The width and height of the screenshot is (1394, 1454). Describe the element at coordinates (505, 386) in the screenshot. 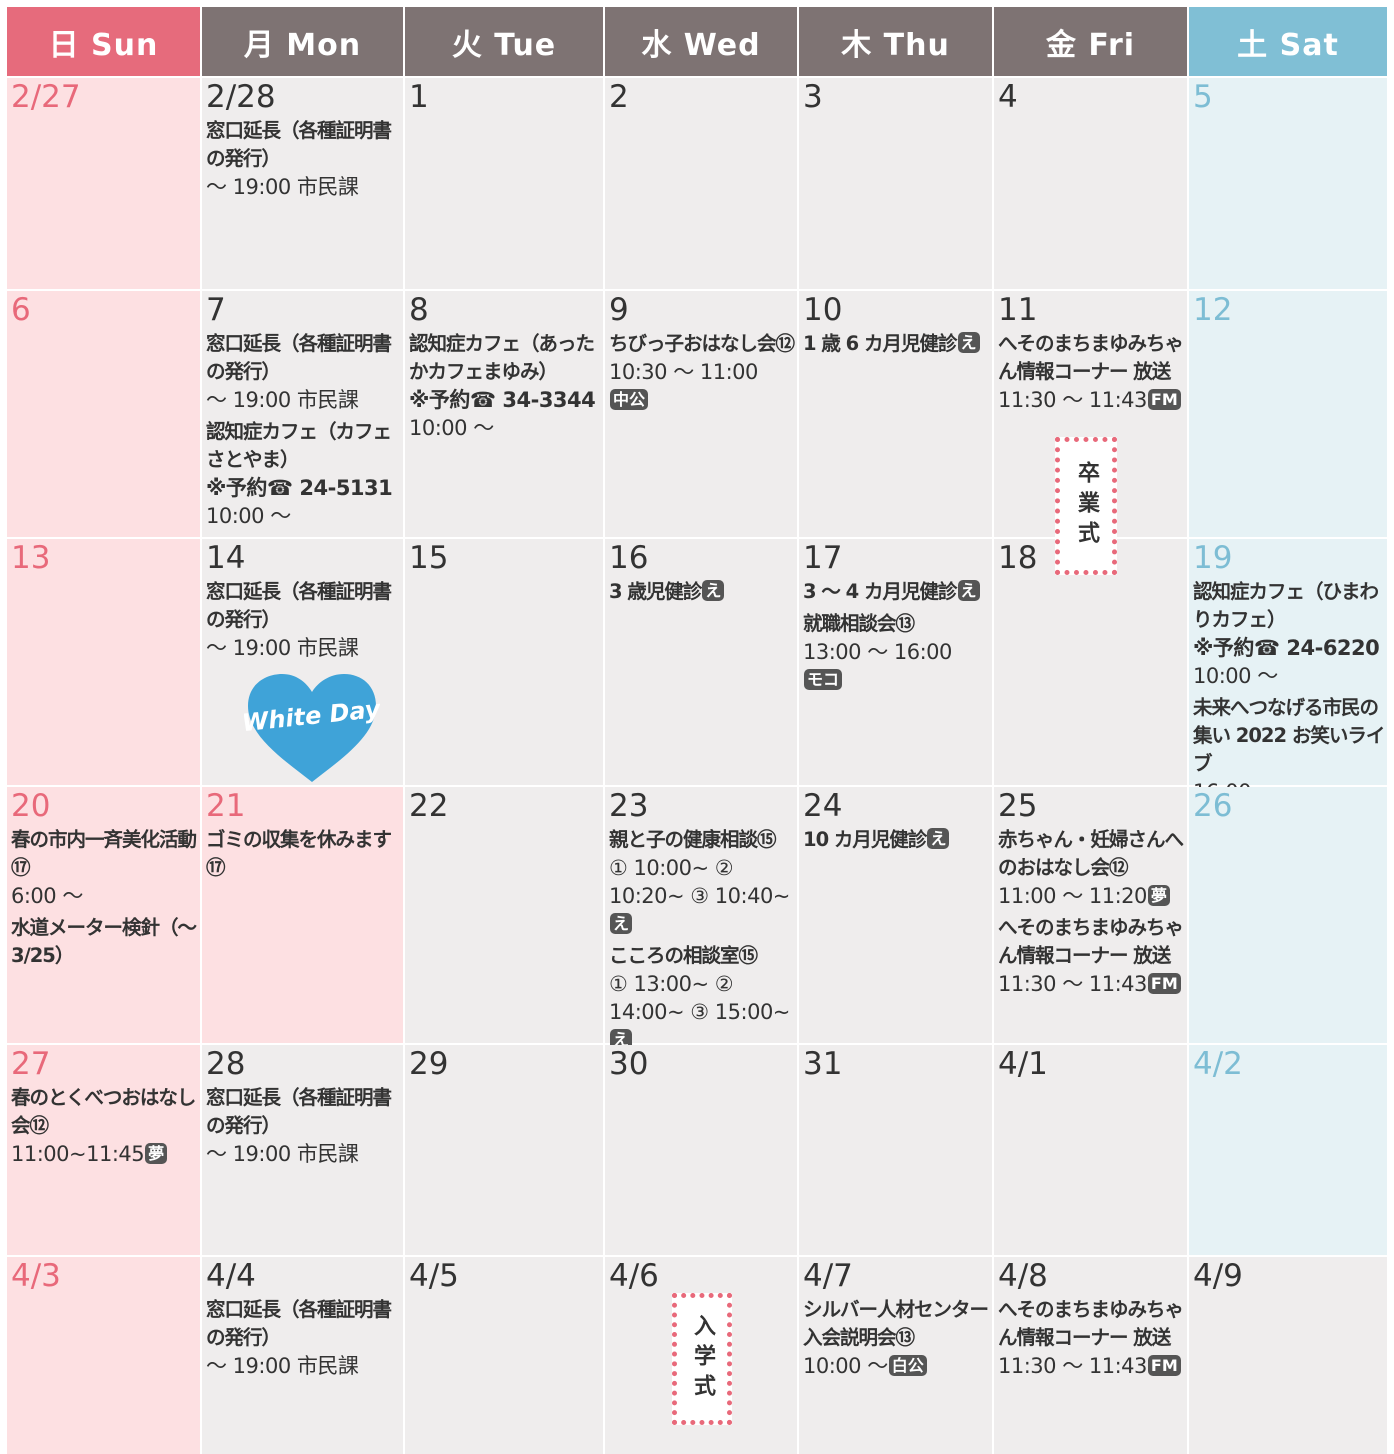

I see `event: 認知症カフェ（あったかカフェまゆみ） ※予約☎ 34-3344 10:00 ～` at that location.